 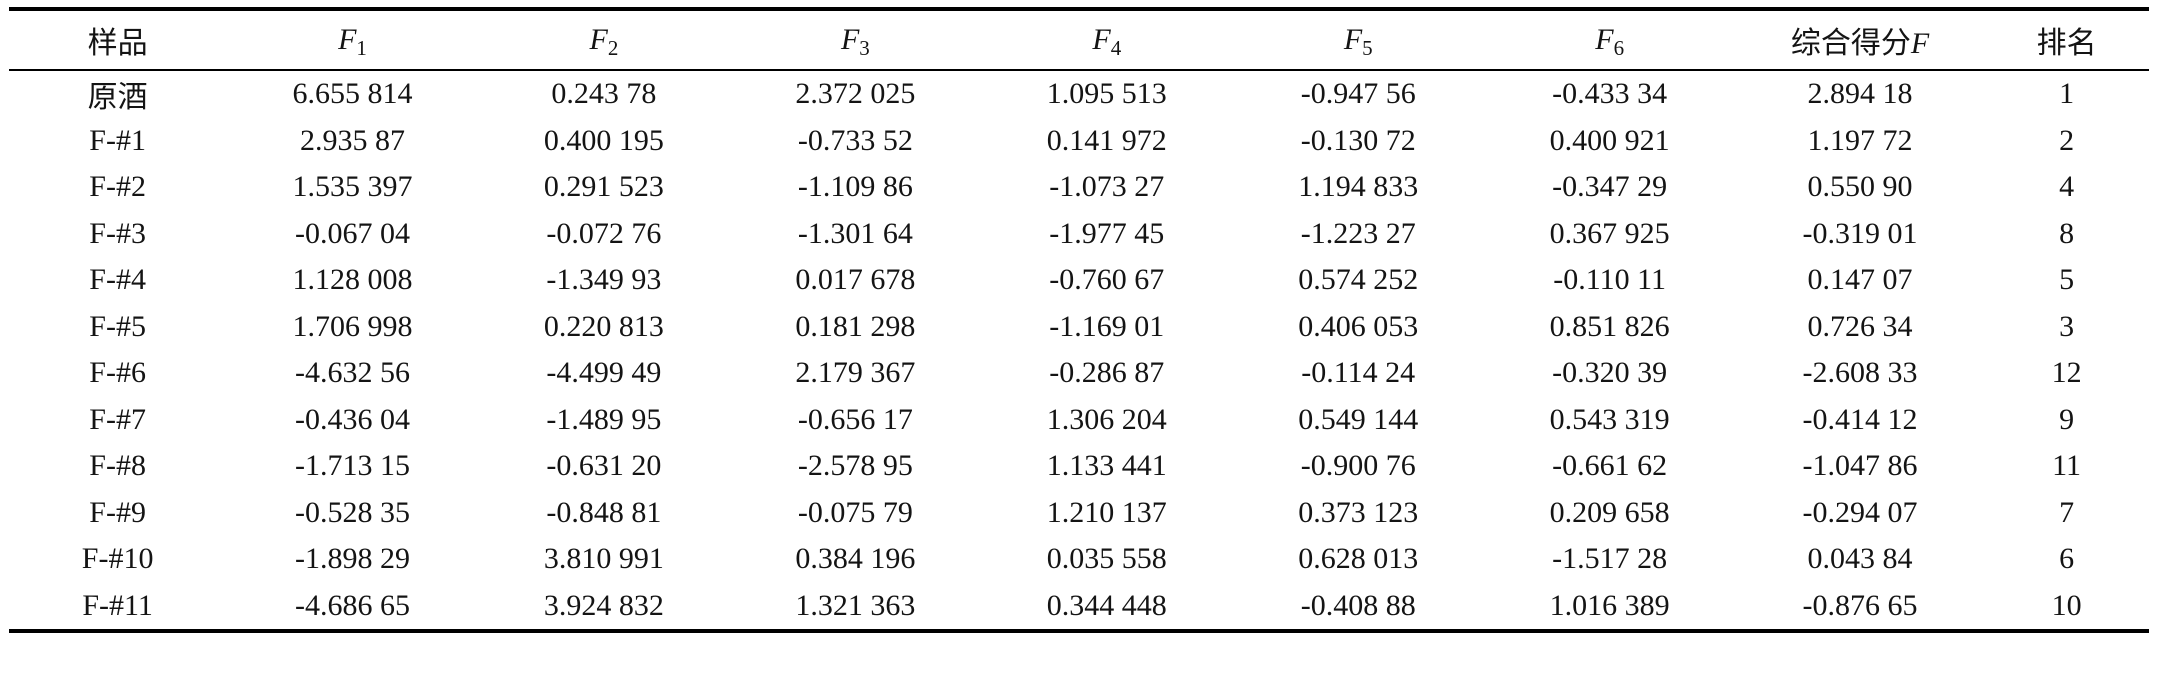 What do you see at coordinates (117, 419) in the screenshot?
I see `sample-cell: F-#7` at bounding box center [117, 419].